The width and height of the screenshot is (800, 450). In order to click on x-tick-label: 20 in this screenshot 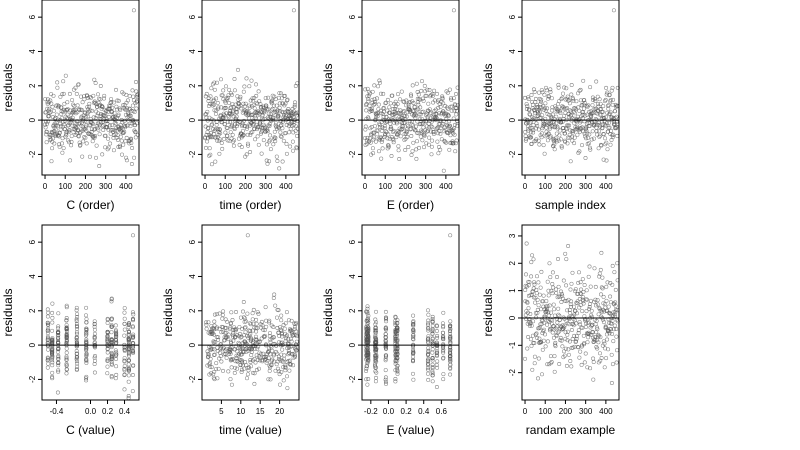, I will do `click(279, 411)`.